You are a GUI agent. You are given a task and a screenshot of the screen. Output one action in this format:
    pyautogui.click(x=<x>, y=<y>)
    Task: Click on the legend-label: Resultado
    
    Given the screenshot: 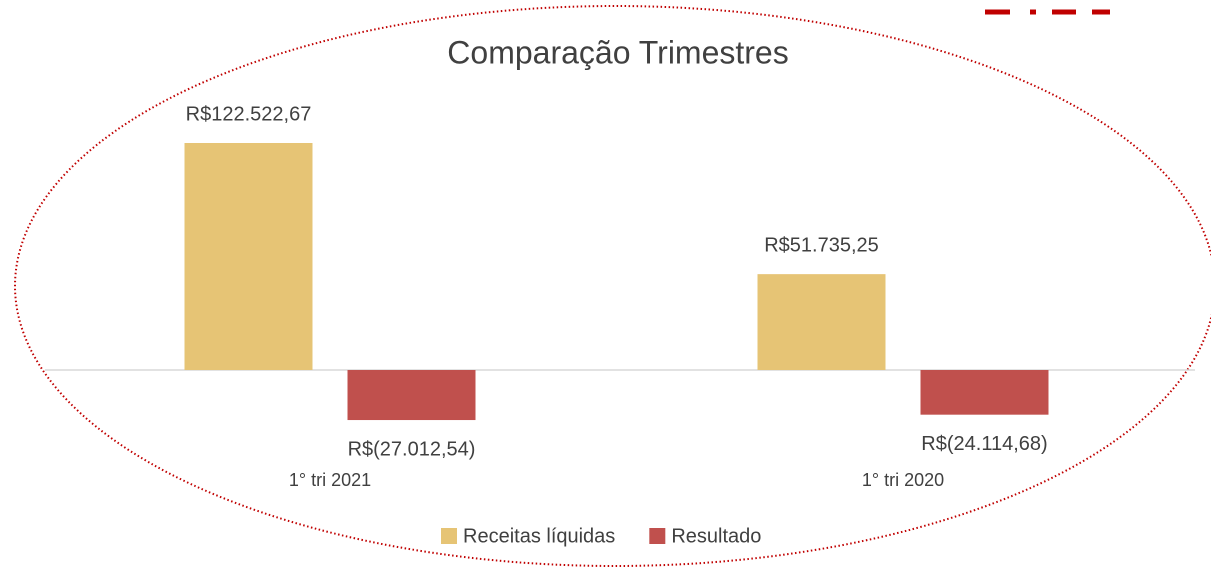 What is the action you would take?
    pyautogui.click(x=716, y=536)
    